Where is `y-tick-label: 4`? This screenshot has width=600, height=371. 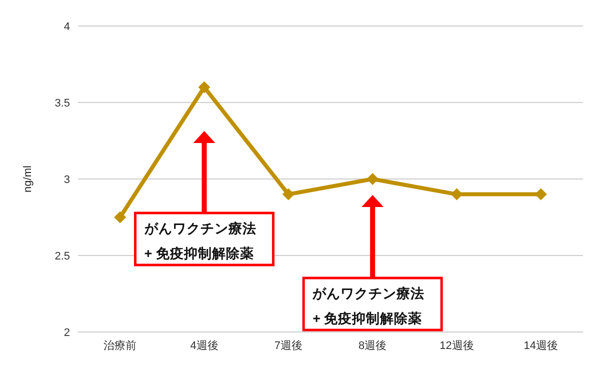 y-tick-label: 4 is located at coordinates (67, 27).